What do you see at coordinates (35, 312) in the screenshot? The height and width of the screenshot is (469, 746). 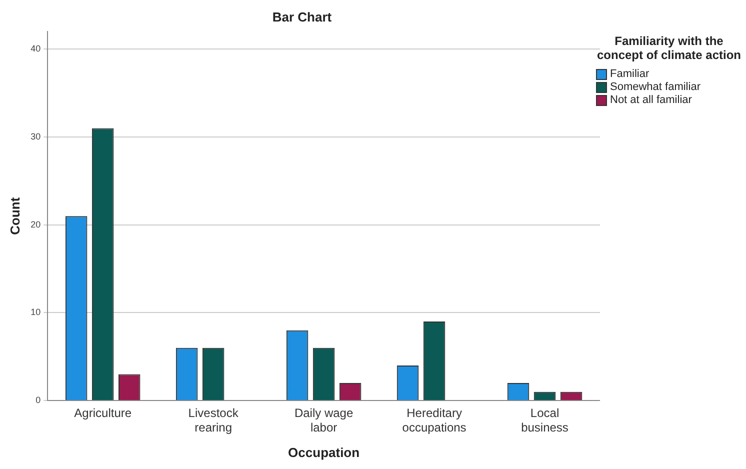 I see `y-tick-label: 10` at bounding box center [35, 312].